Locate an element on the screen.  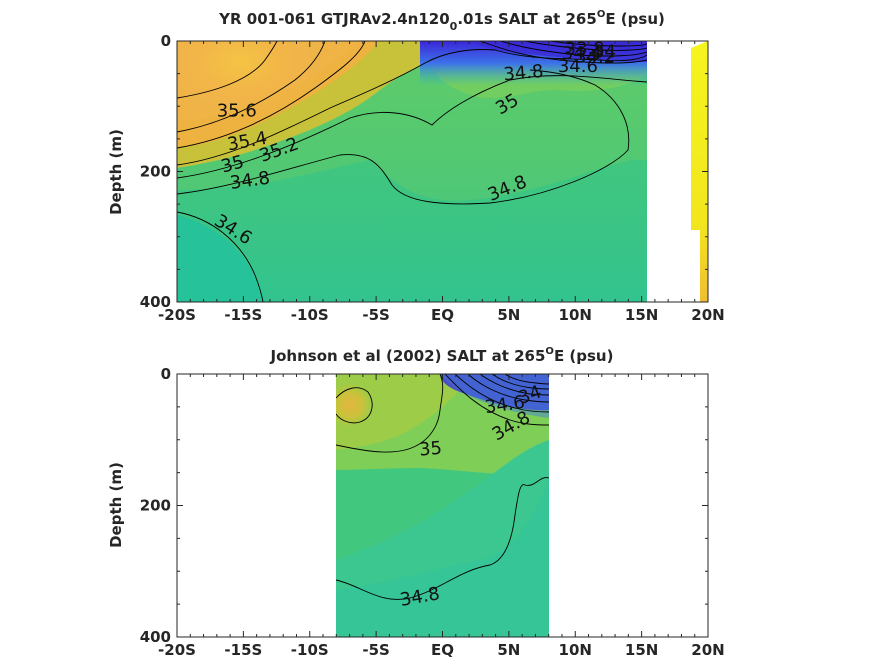
panel-a-x-tick-labels: -20S -15S -10S -5S EQ 5N 10N 15N 20N is located at coordinates (441, 315).